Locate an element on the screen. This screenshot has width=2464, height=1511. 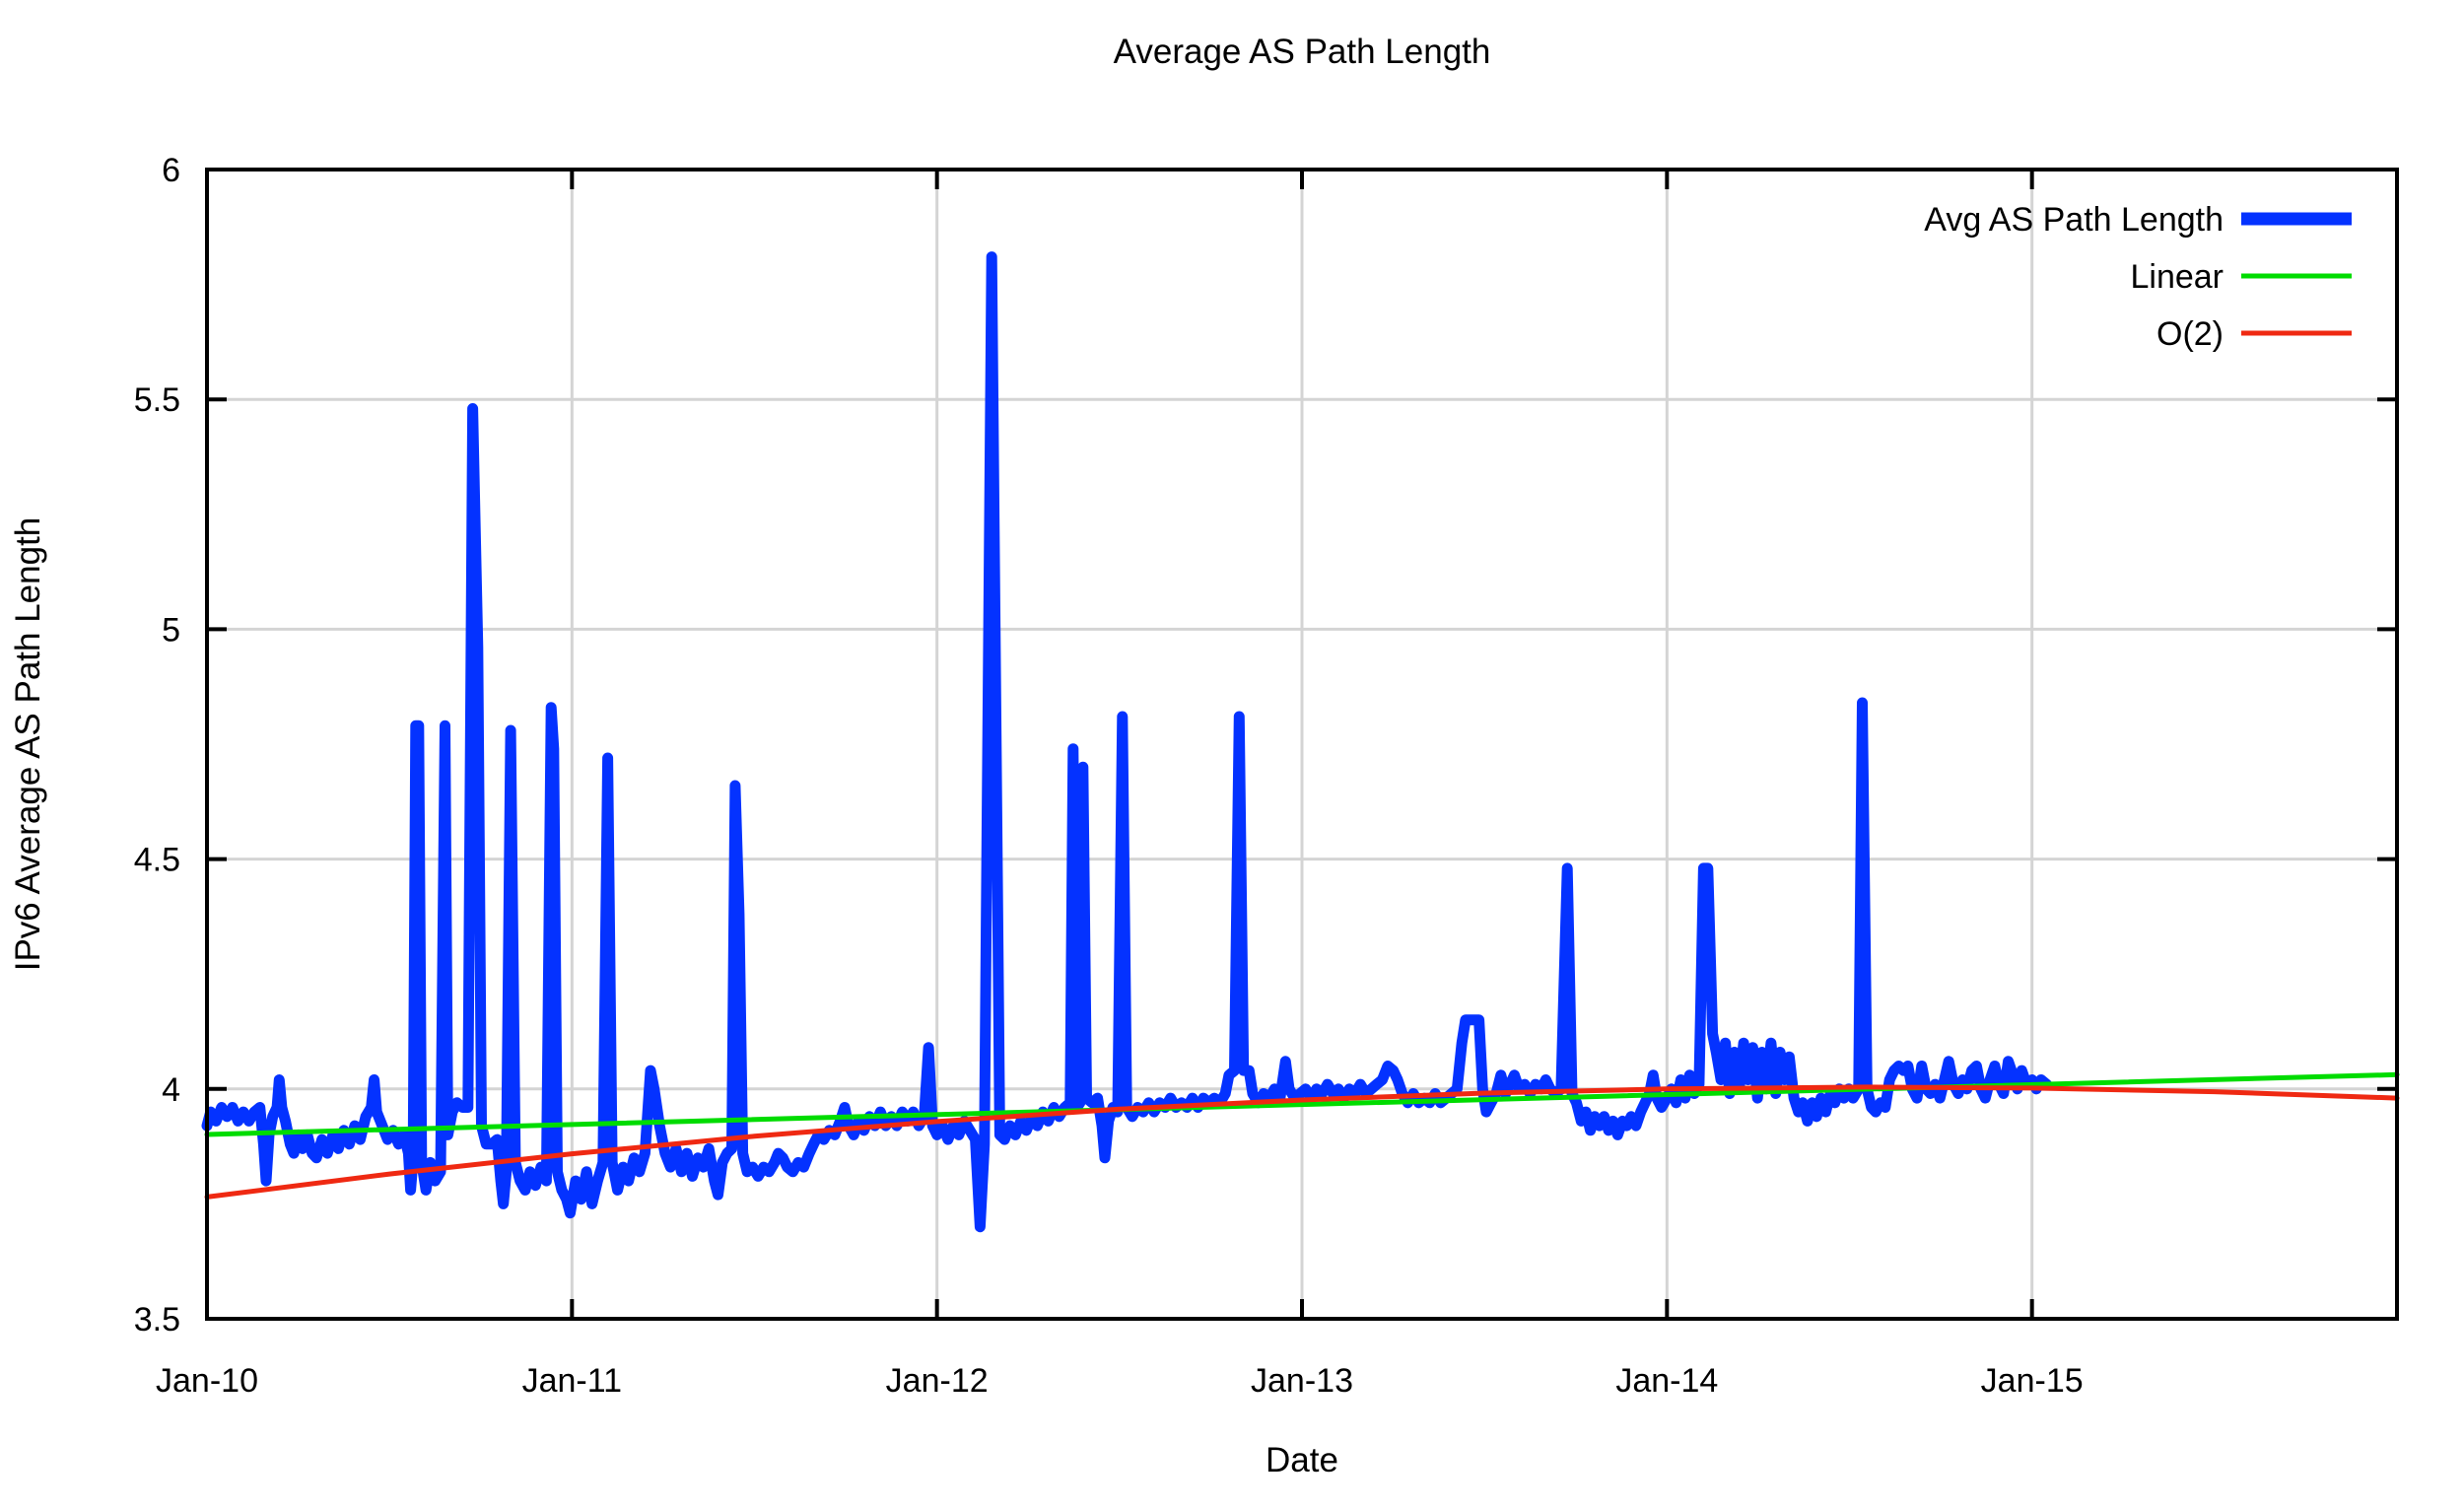
chart-title: Average AS Path Length is located at coordinates (1302, 52).